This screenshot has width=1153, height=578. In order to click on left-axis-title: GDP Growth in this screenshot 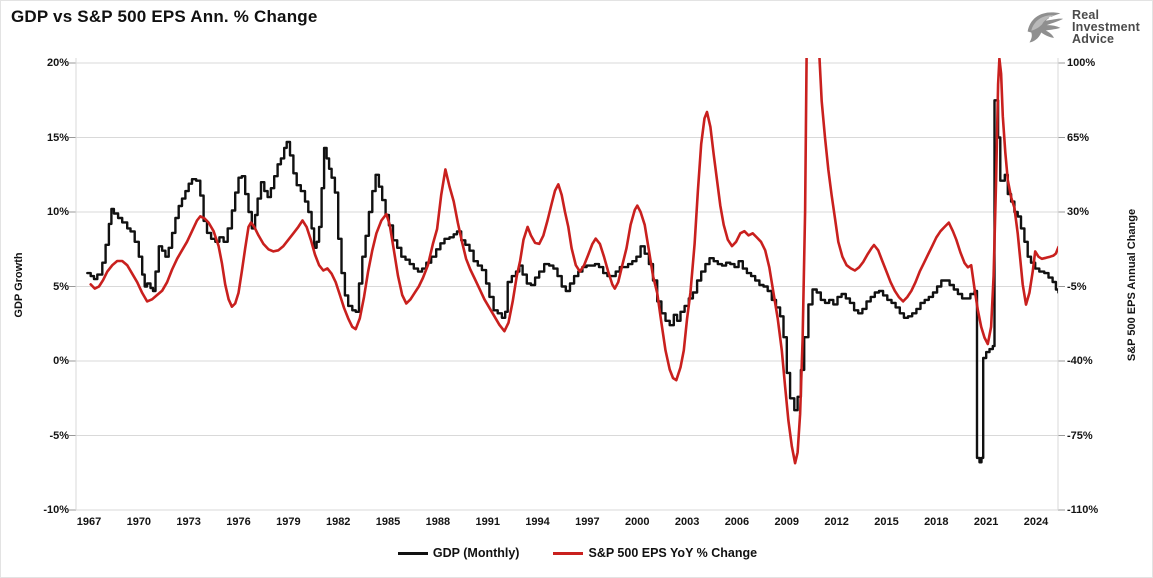, I will do `click(19, 285)`.